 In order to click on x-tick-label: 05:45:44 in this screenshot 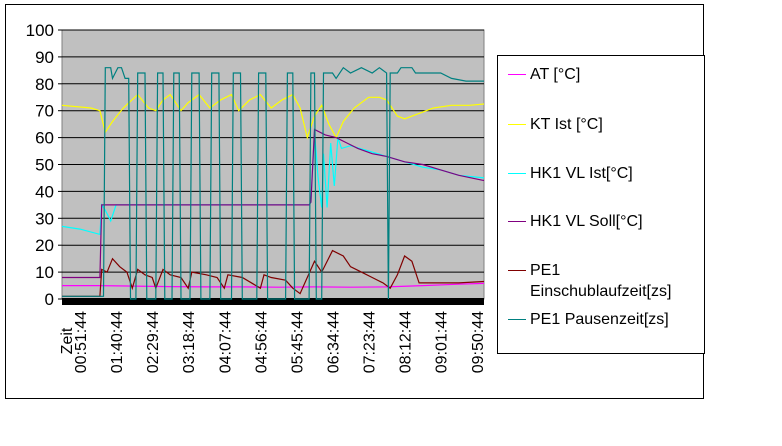, I will do `click(297, 342)`.